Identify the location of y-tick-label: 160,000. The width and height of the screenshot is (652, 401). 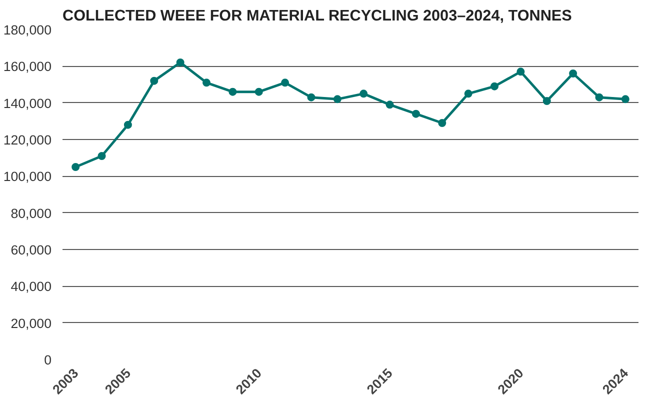
(27, 66).